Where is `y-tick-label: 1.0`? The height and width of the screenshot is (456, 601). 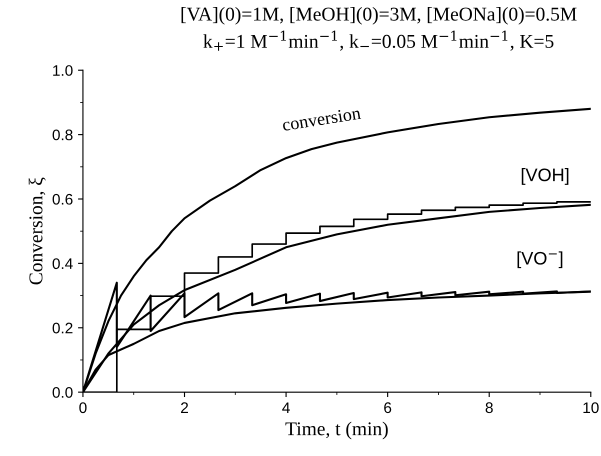 y-tick-label: 1.0 is located at coordinates (63, 70).